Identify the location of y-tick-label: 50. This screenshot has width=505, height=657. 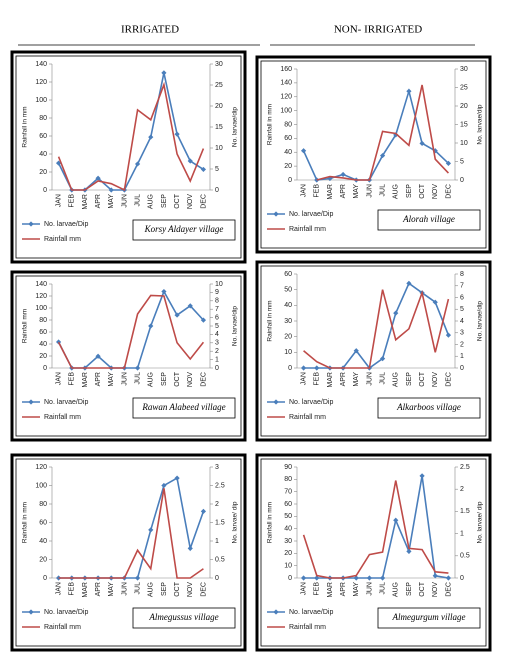
(288, 290).